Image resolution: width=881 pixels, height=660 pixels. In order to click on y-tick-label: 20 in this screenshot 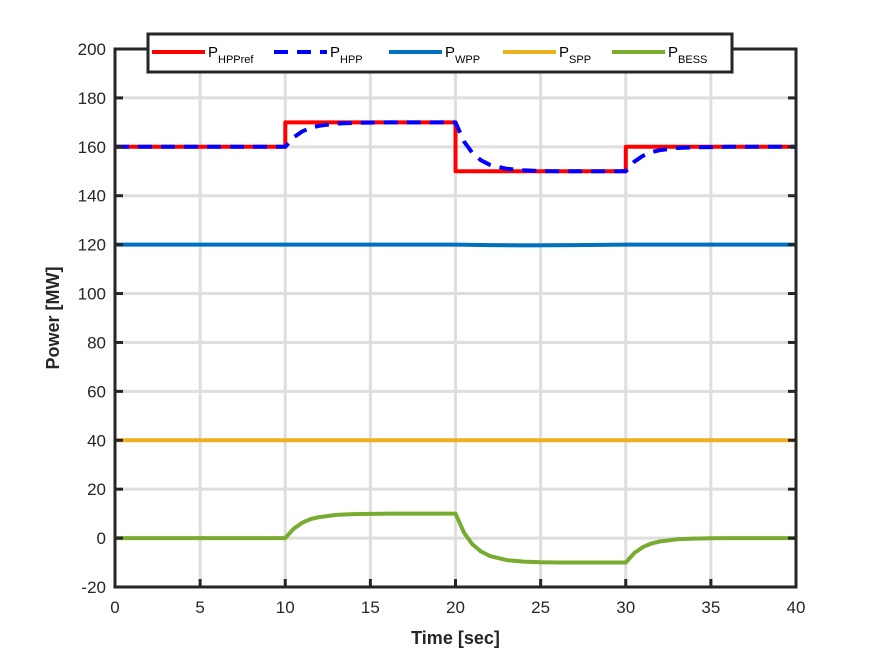, I will do `click(96, 489)`.